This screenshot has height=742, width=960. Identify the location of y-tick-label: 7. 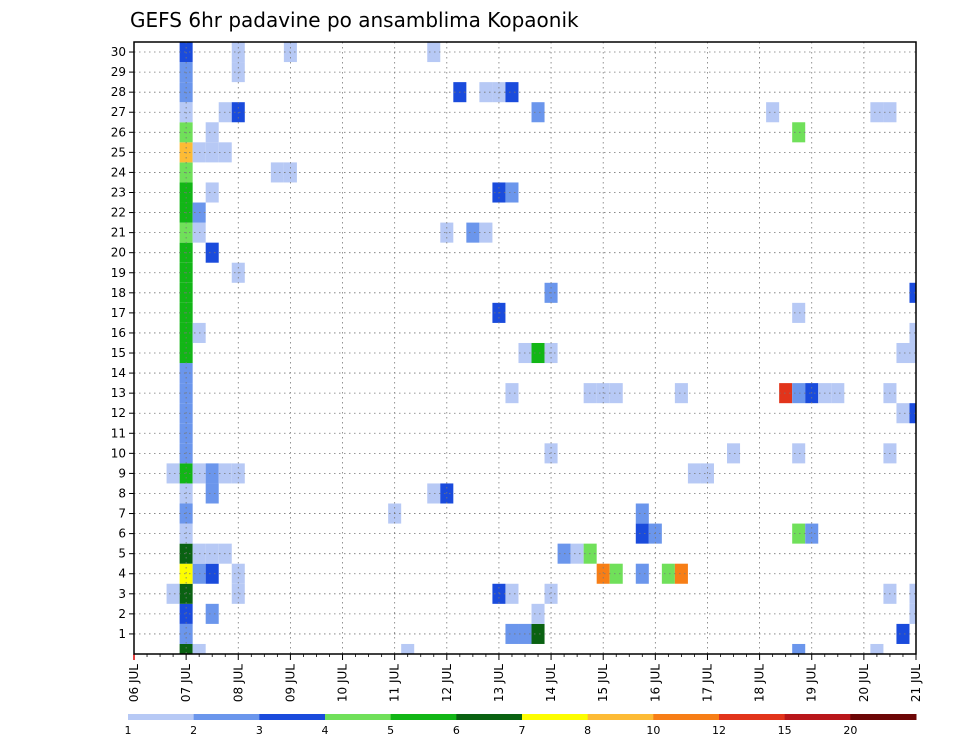
(122, 514).